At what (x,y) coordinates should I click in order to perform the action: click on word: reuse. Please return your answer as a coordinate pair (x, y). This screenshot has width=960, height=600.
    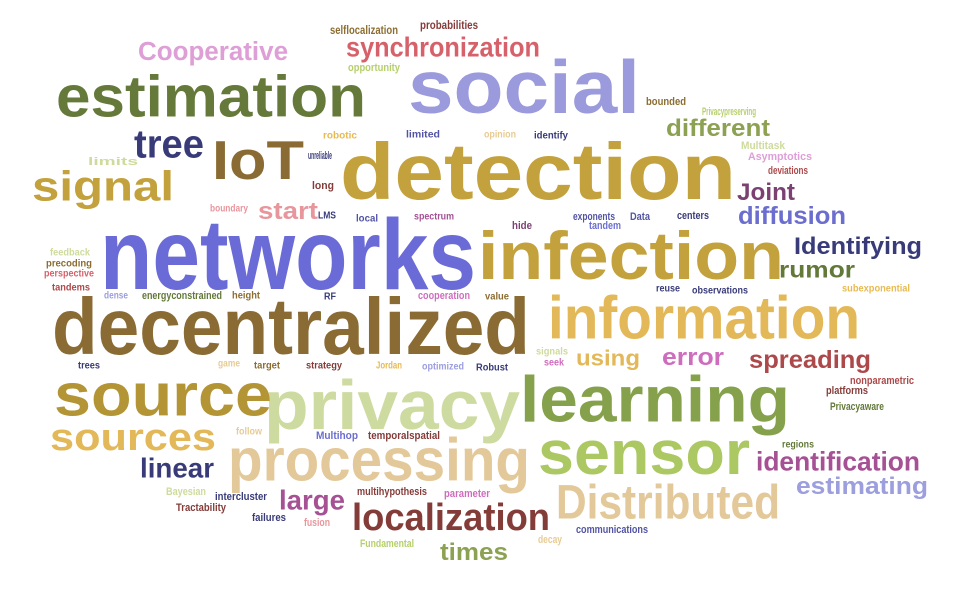
    Looking at the image, I should click on (668, 288).